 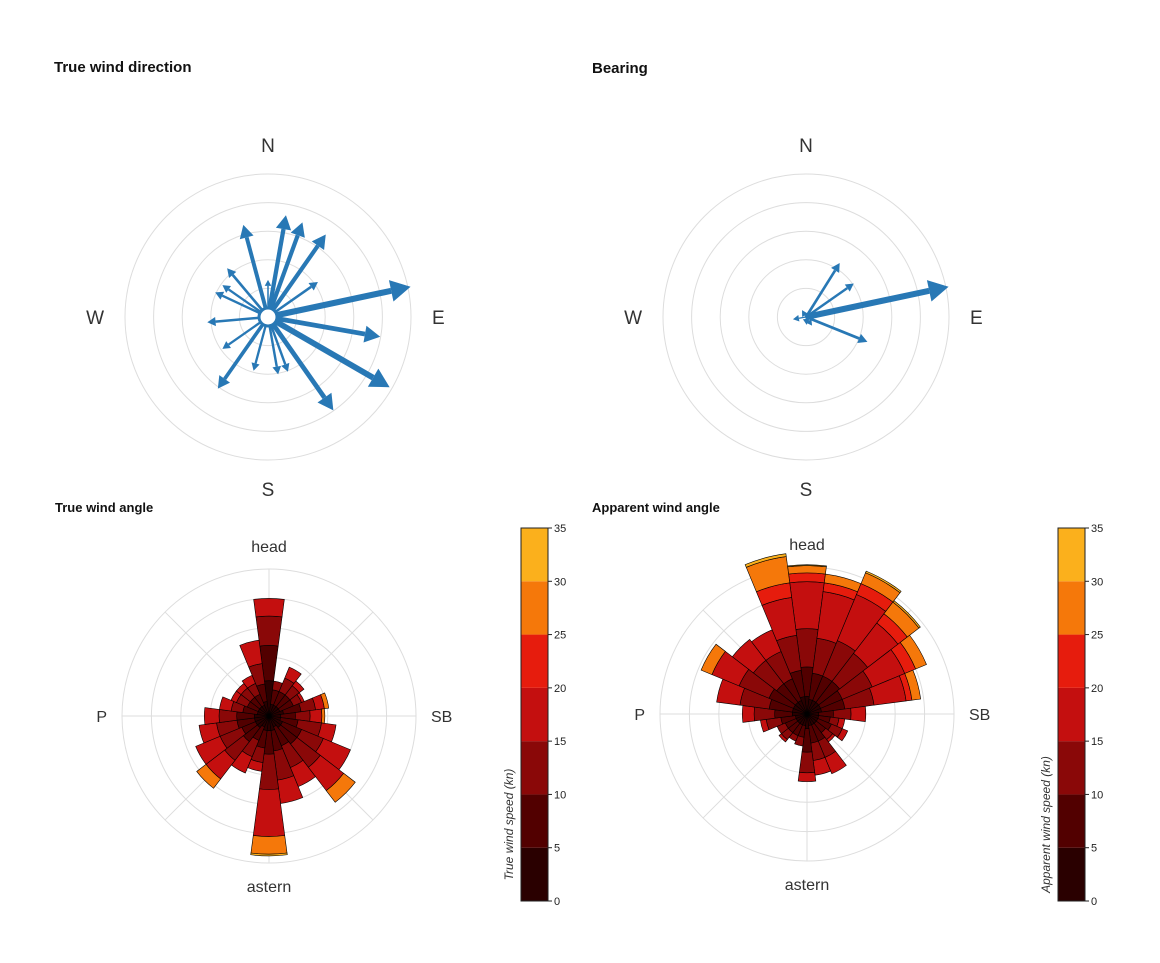 What do you see at coordinates (268, 146) in the screenshot?
I see `direction-label: N` at bounding box center [268, 146].